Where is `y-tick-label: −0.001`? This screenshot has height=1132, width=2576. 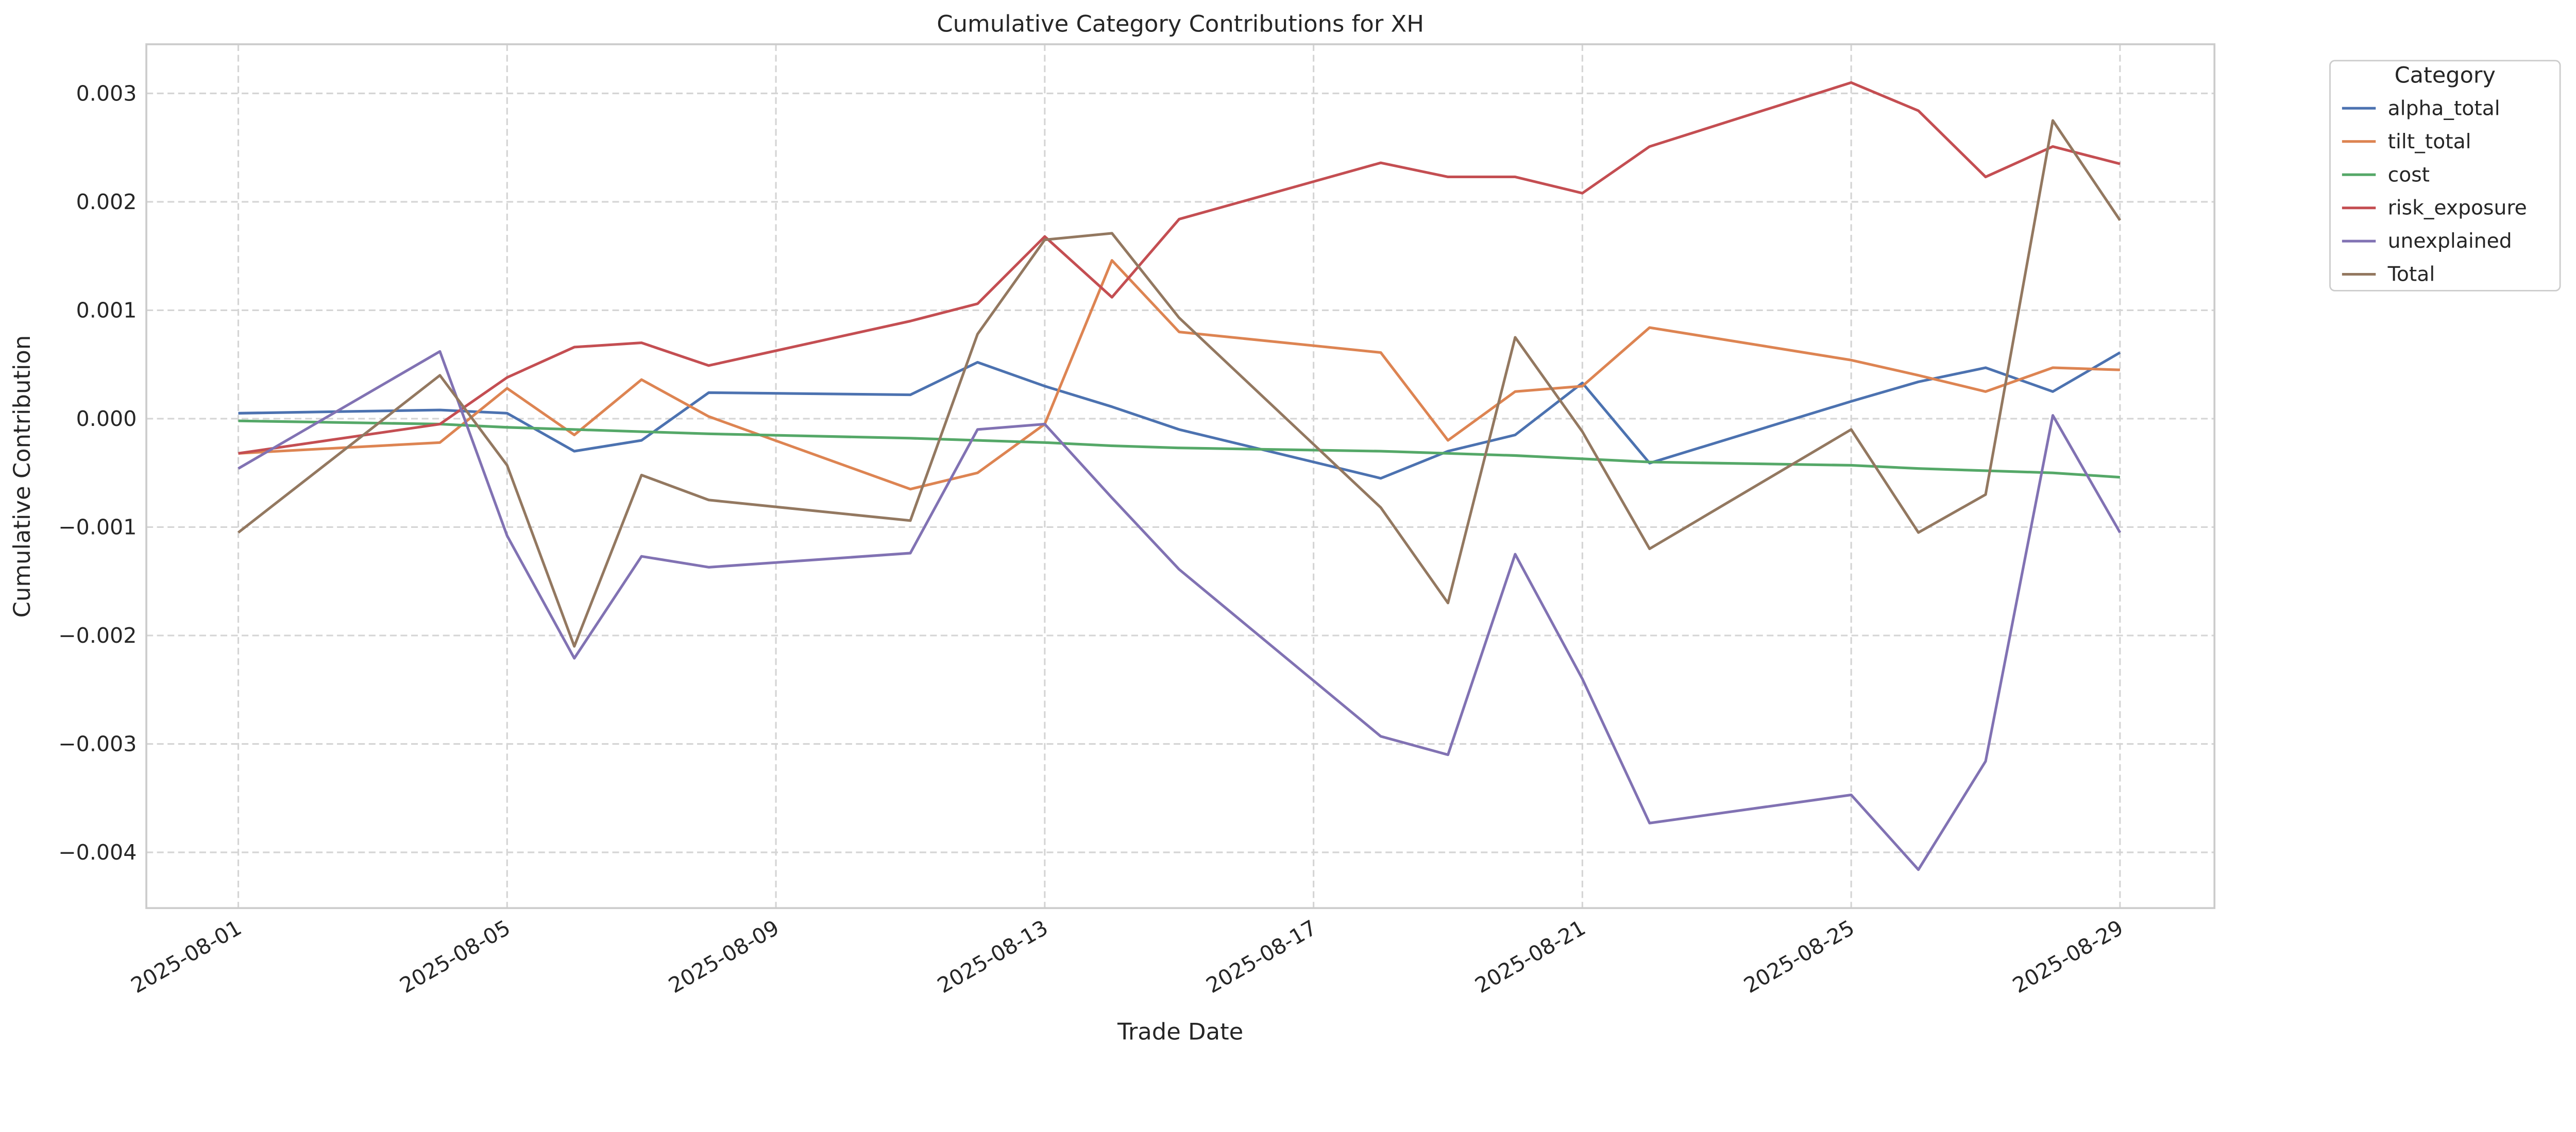 y-tick-label: −0.001 is located at coordinates (97, 526).